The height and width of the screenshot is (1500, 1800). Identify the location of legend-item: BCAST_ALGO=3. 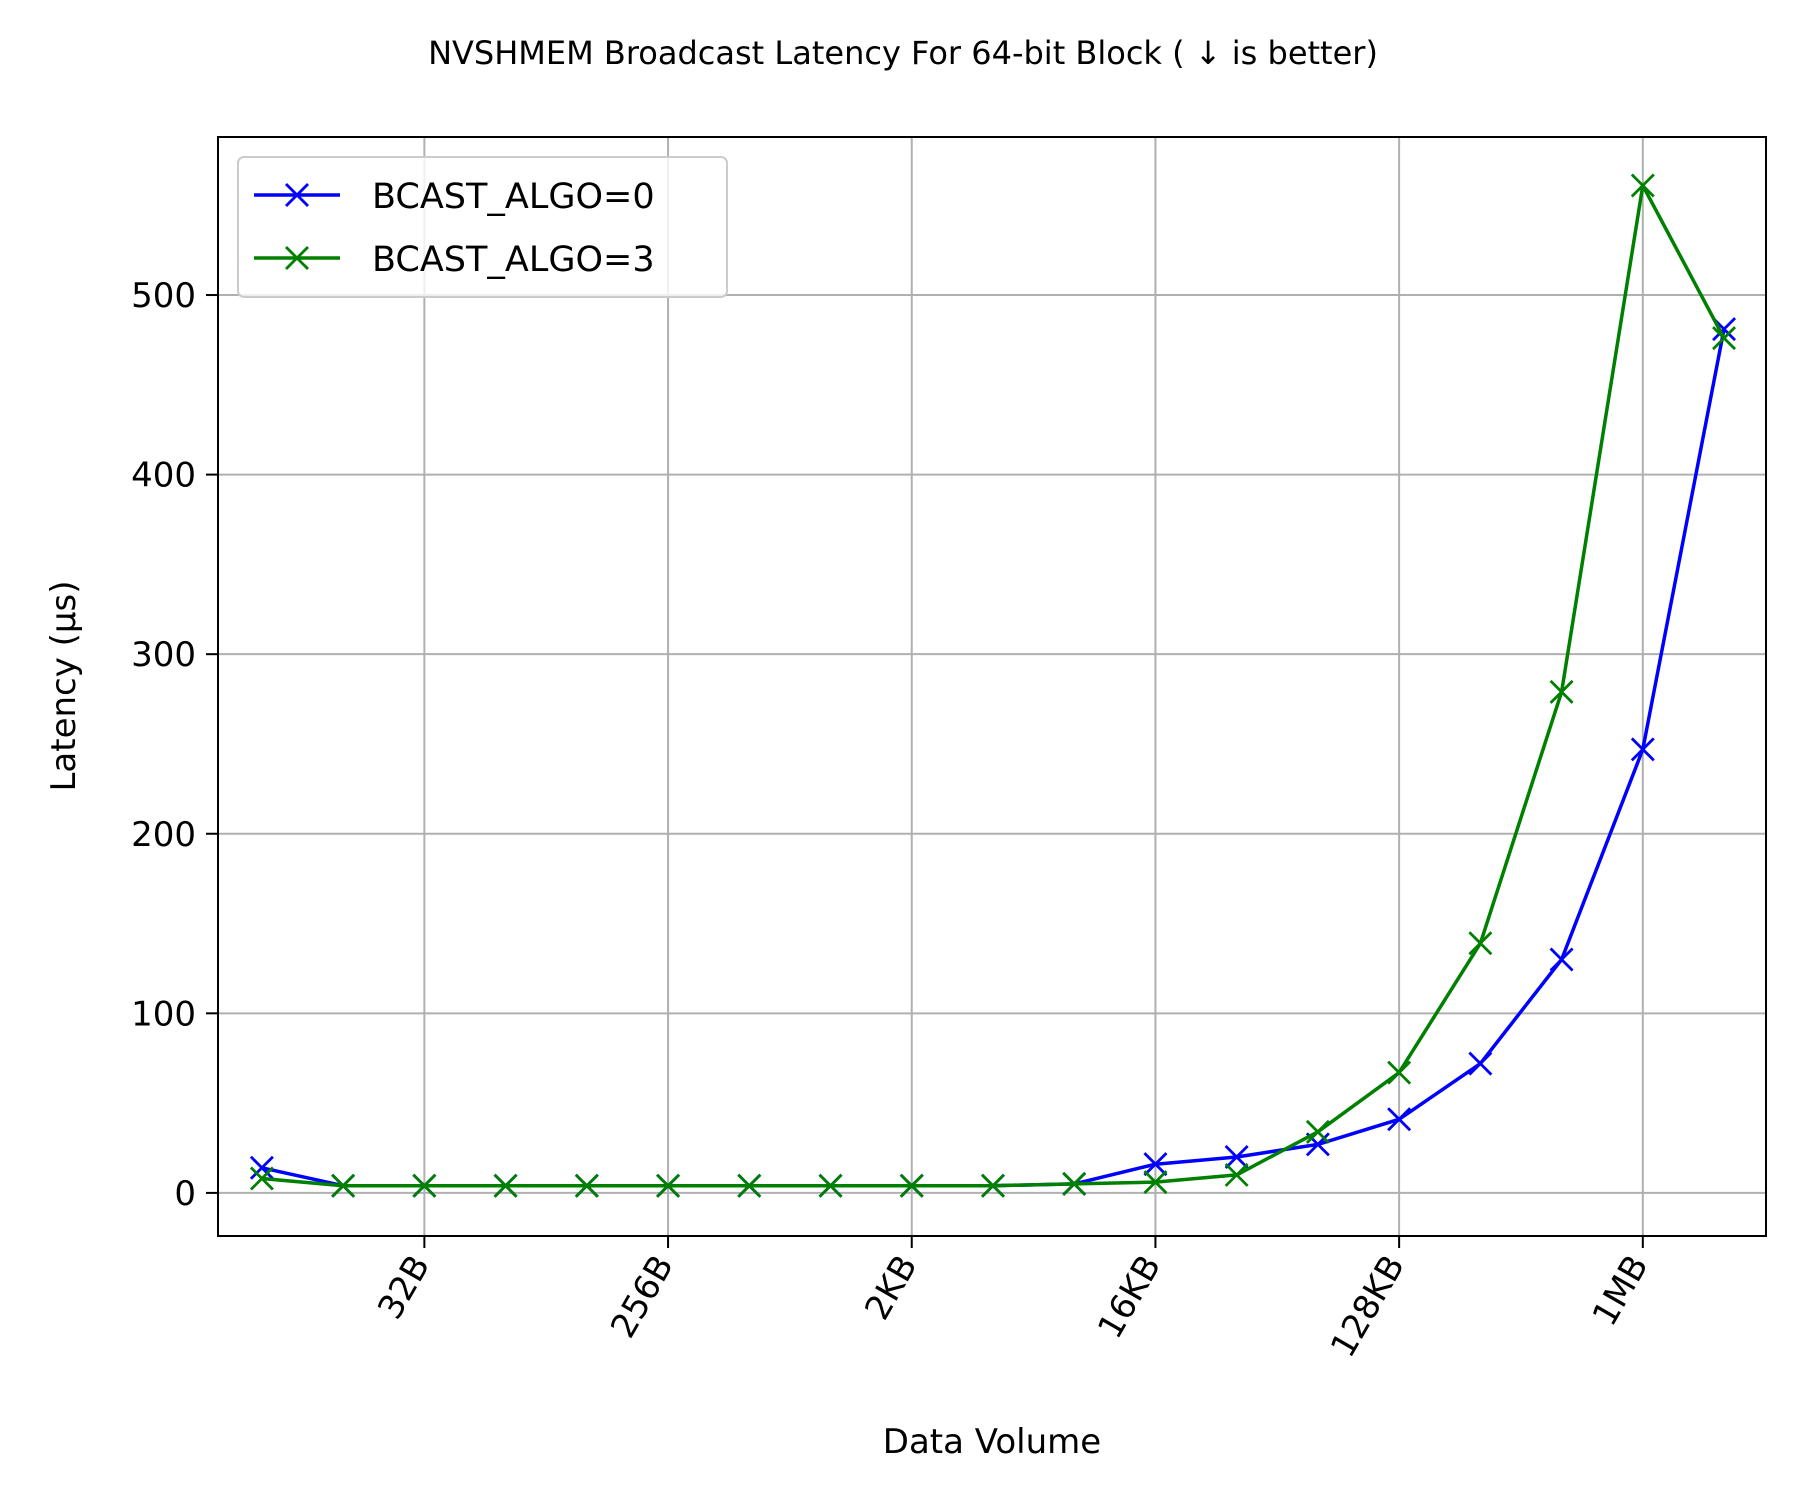
(454, 260).